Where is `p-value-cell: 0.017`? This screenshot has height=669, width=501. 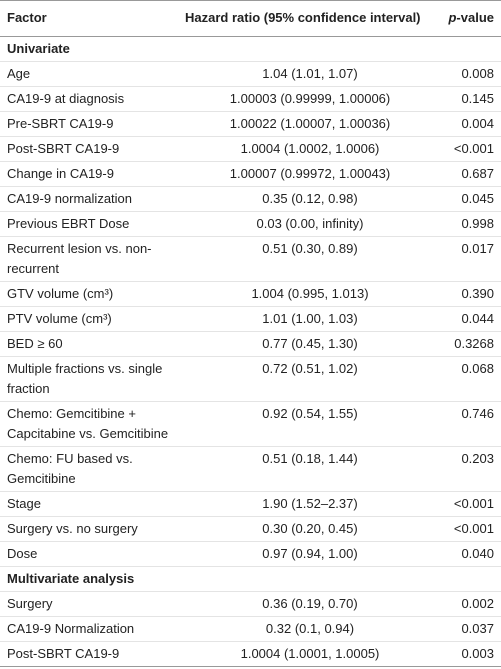
p-value-cell: 0.017 is located at coordinates (468, 259).